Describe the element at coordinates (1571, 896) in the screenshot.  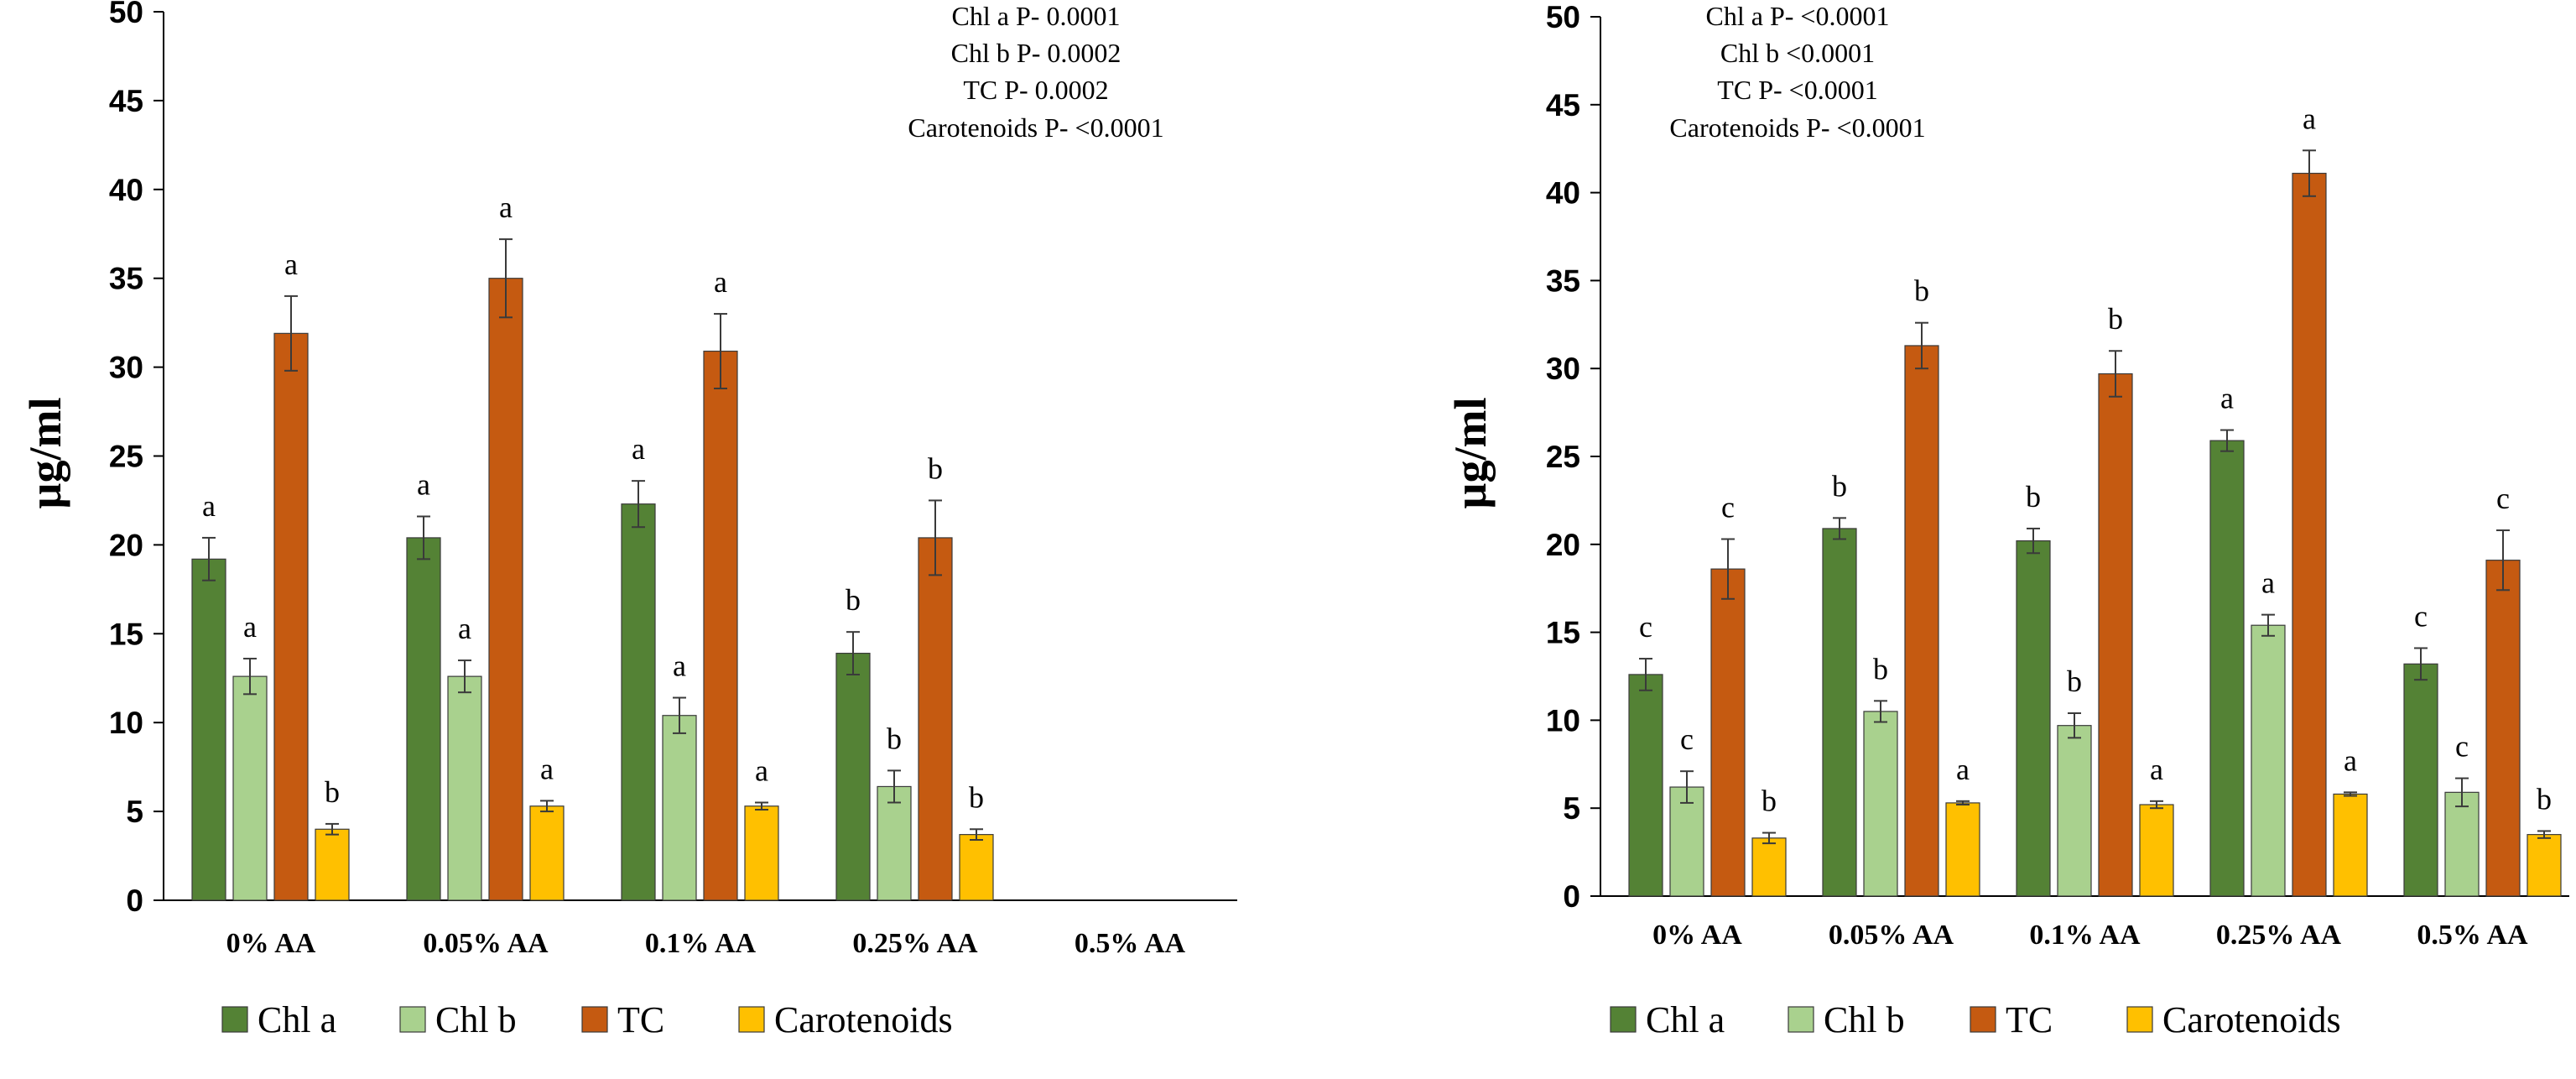
I see `y-tick-label: 0` at that location.